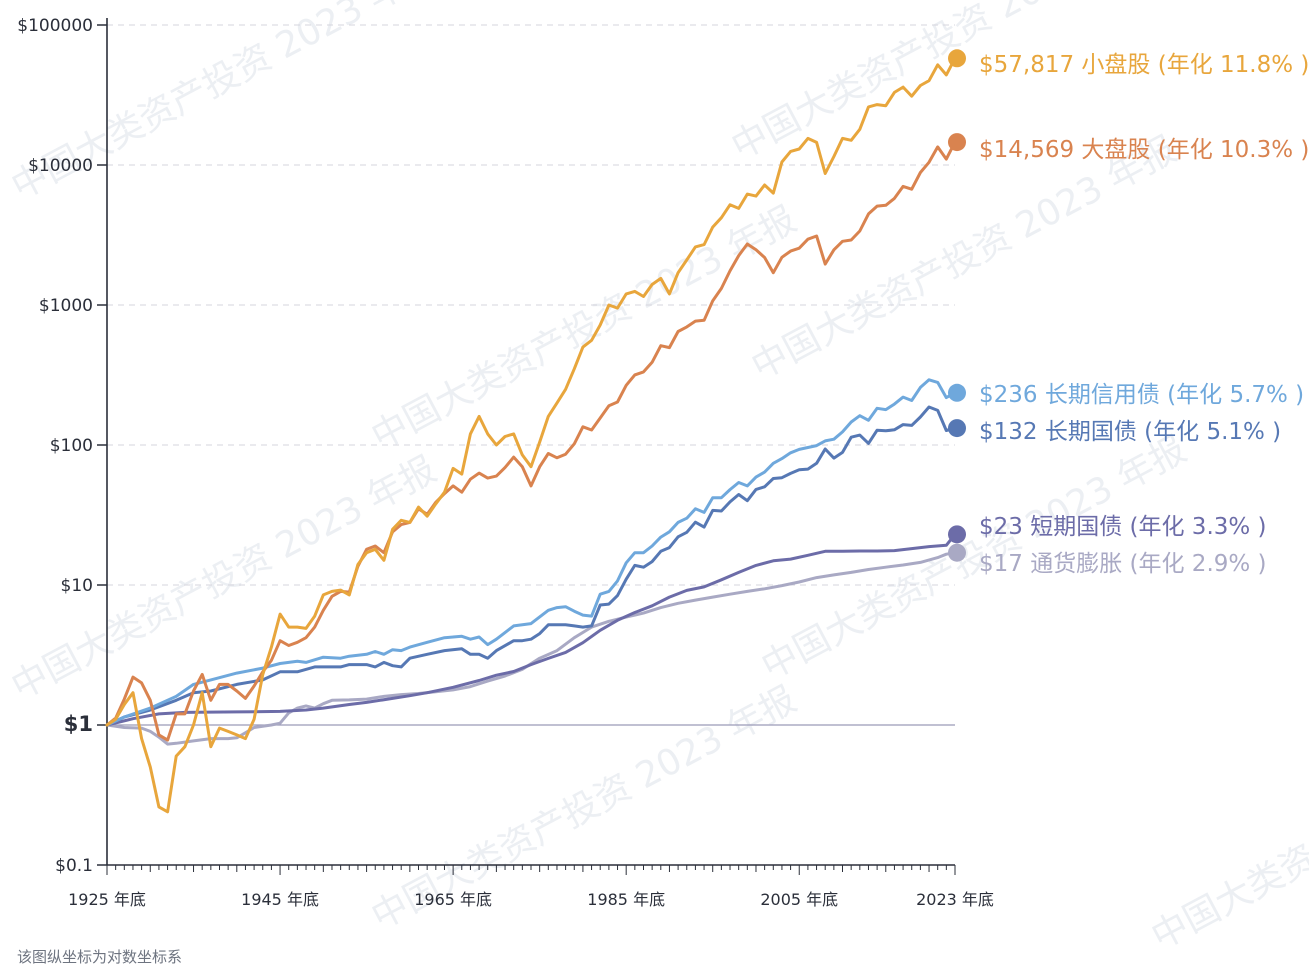 The width and height of the screenshot is (1309, 975). I want to click on x-tick-label: 1965 年底, so click(453, 899).